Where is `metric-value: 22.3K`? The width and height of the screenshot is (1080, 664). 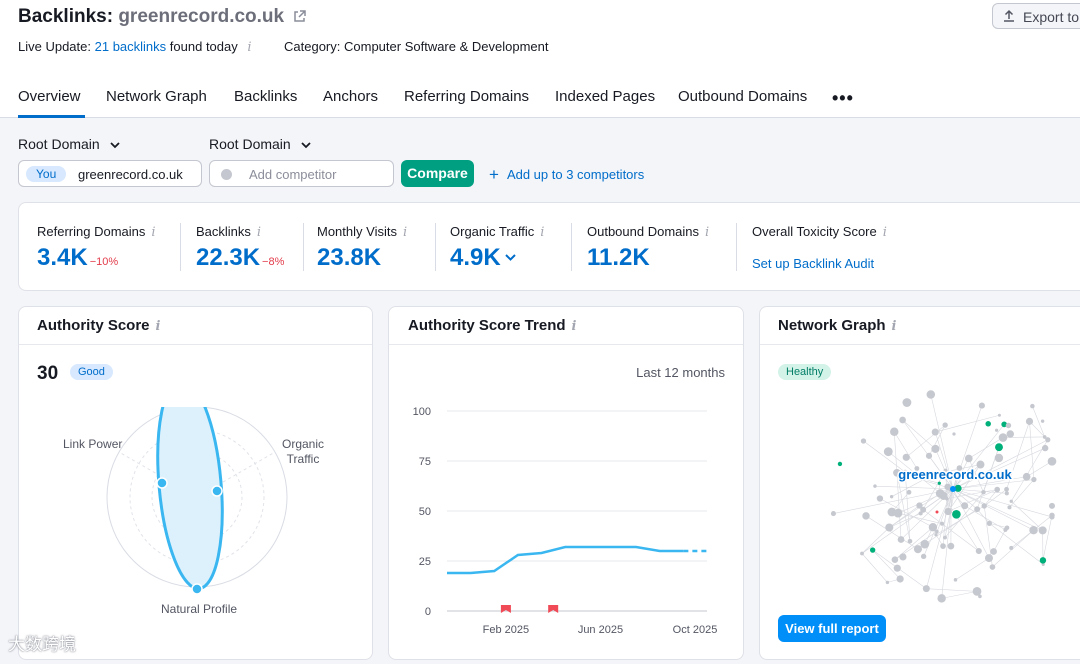
metric-value: 22.3K is located at coordinates (228, 257).